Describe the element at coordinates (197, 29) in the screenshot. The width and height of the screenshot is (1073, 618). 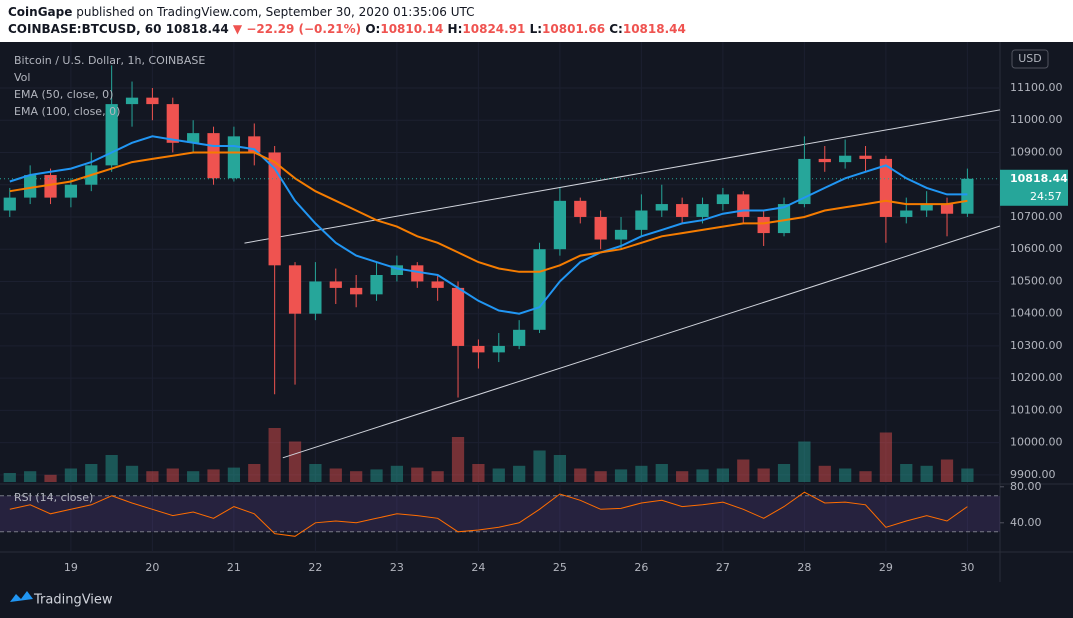
I see `last: 10818.44` at that location.